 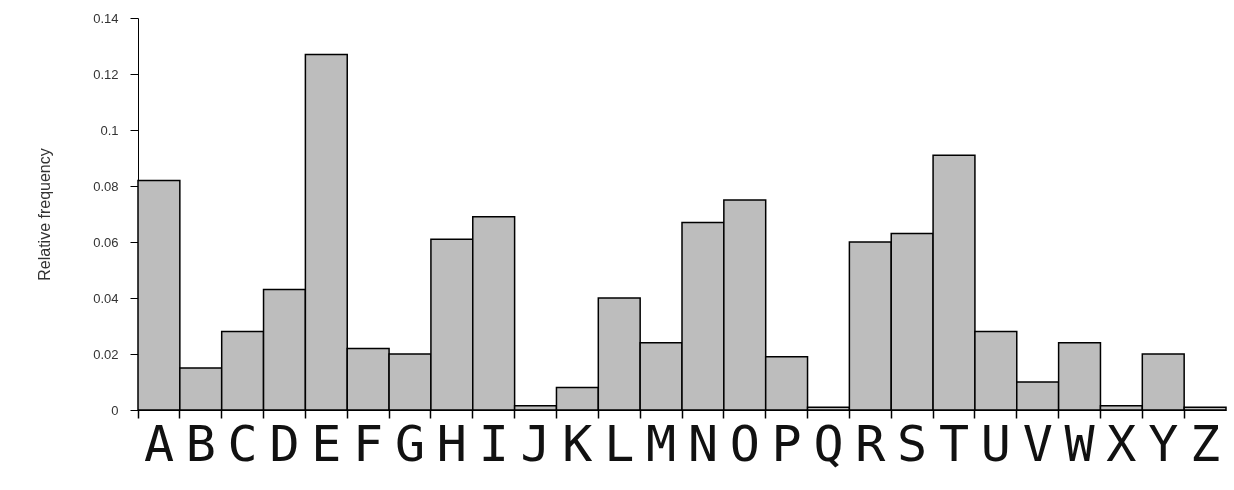 What do you see at coordinates (242, 443) in the screenshot?
I see `x-tick-label: C` at bounding box center [242, 443].